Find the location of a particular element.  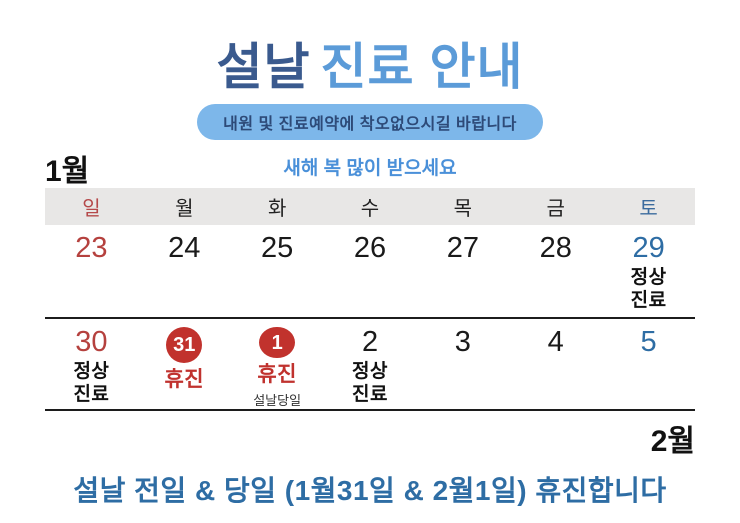

title-clinic-info: 진료 안내 is located at coordinates (422, 67).